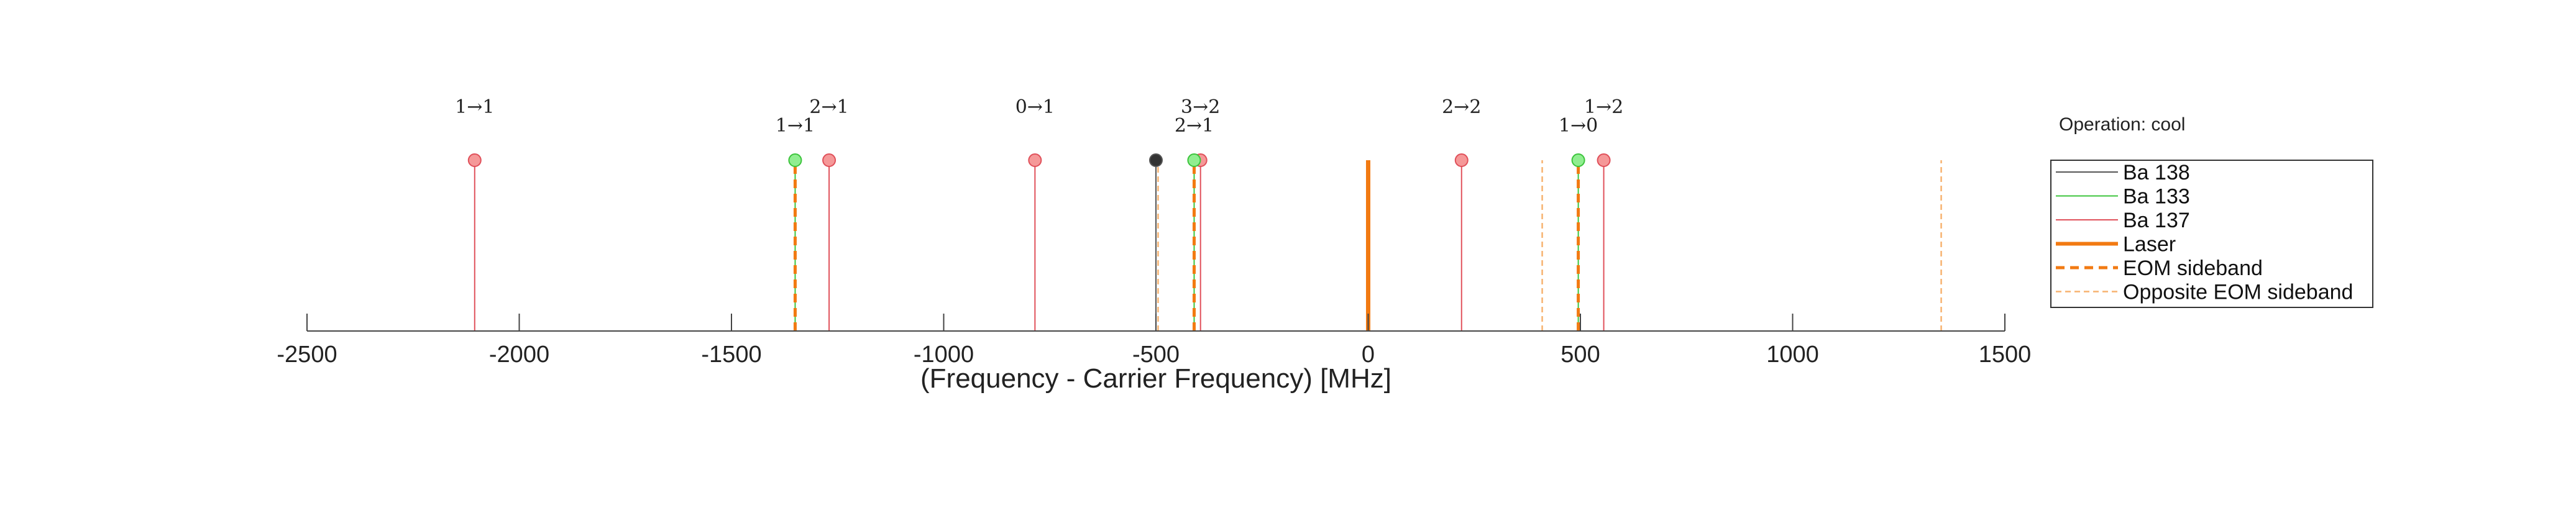  I want to click on transition-label-4: 3→2, so click(1200, 107).